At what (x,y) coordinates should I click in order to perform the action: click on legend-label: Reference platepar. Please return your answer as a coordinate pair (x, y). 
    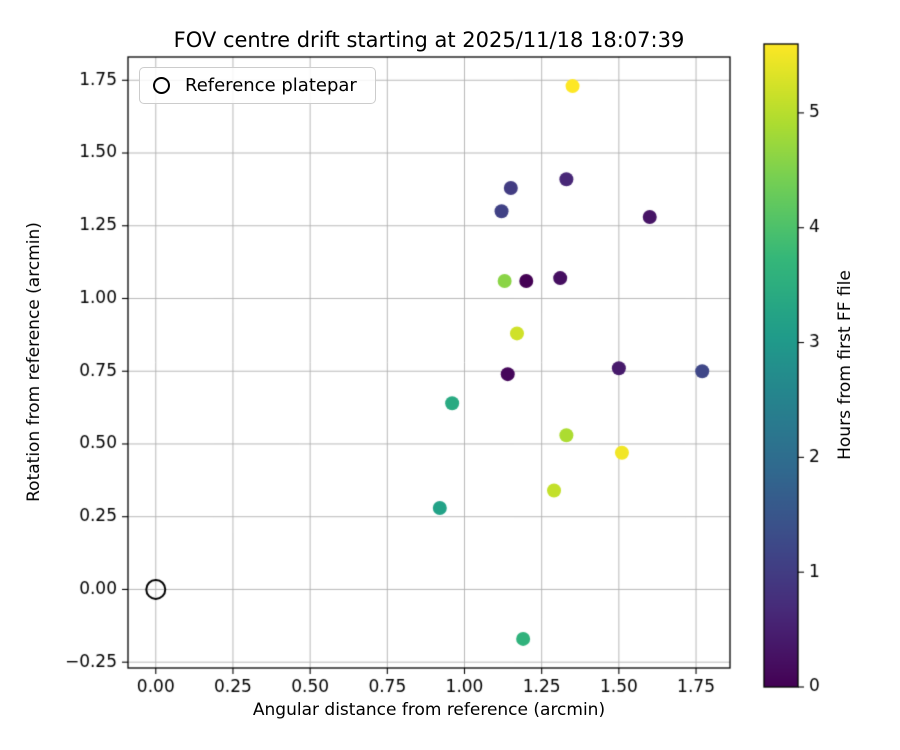
    Looking at the image, I should click on (271, 85).